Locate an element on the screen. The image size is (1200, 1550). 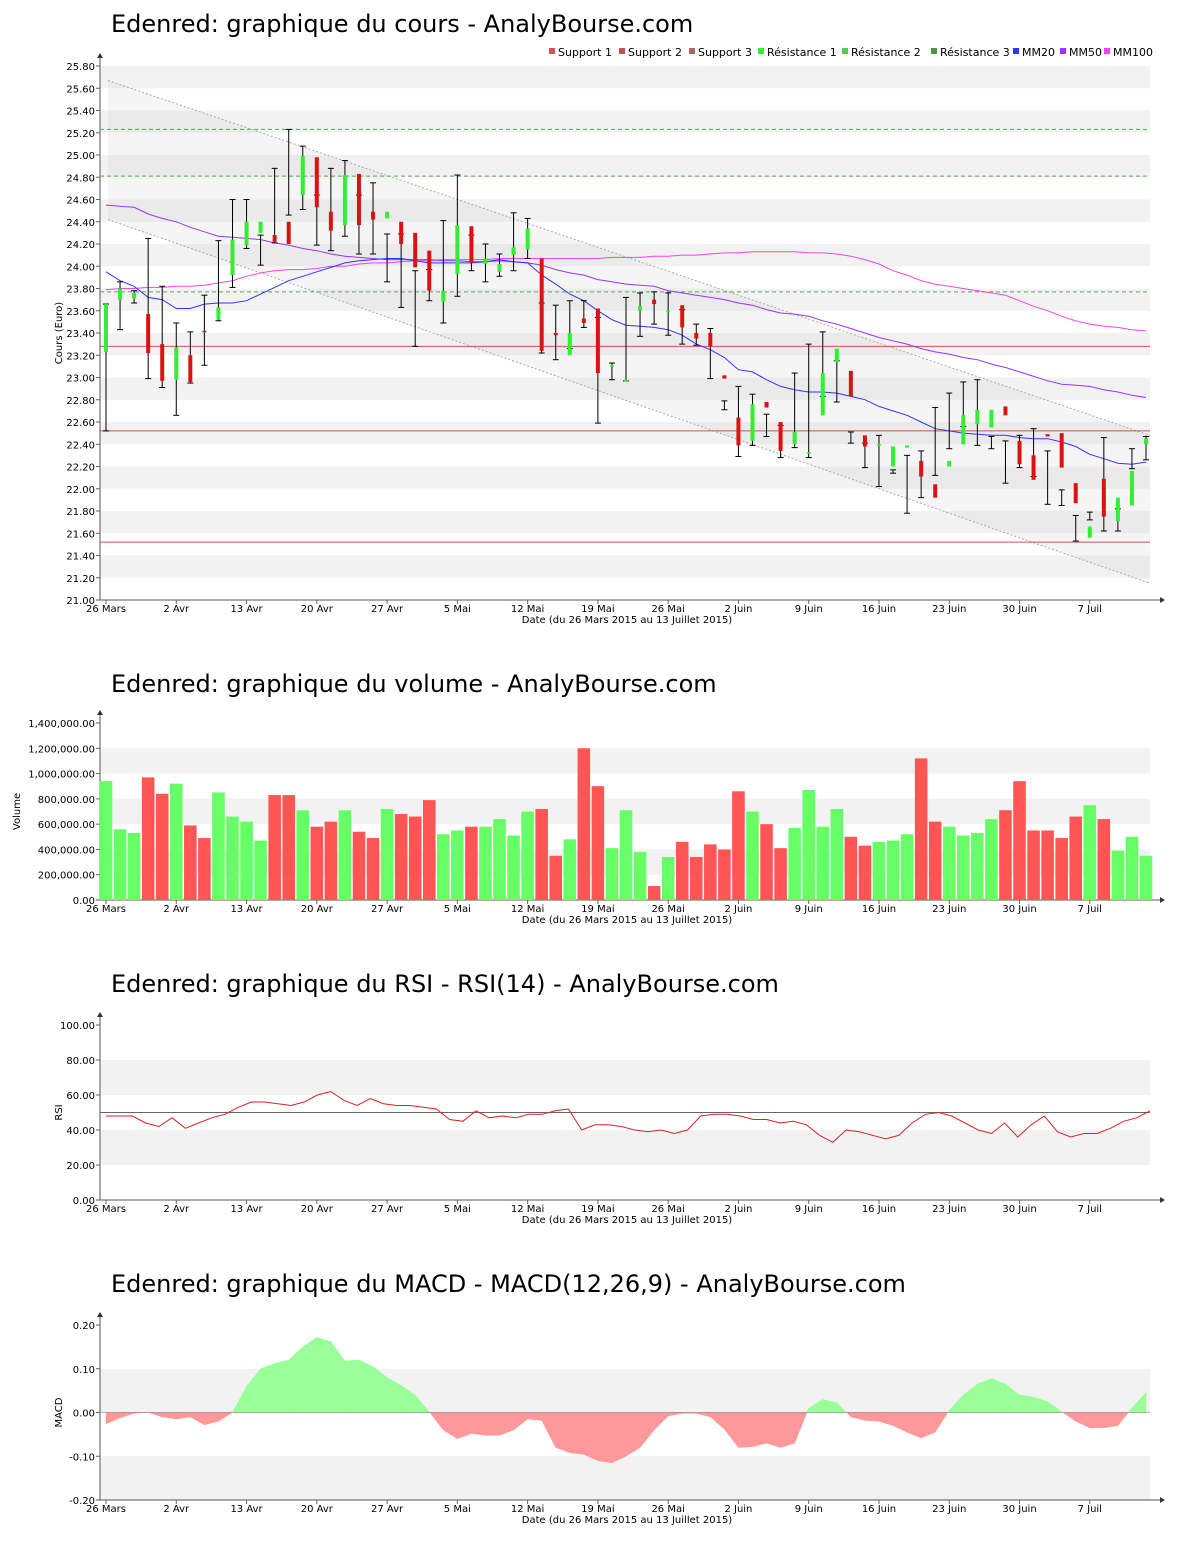
macd-x-tick-label: 26 Mars is located at coordinates (106, 1509).